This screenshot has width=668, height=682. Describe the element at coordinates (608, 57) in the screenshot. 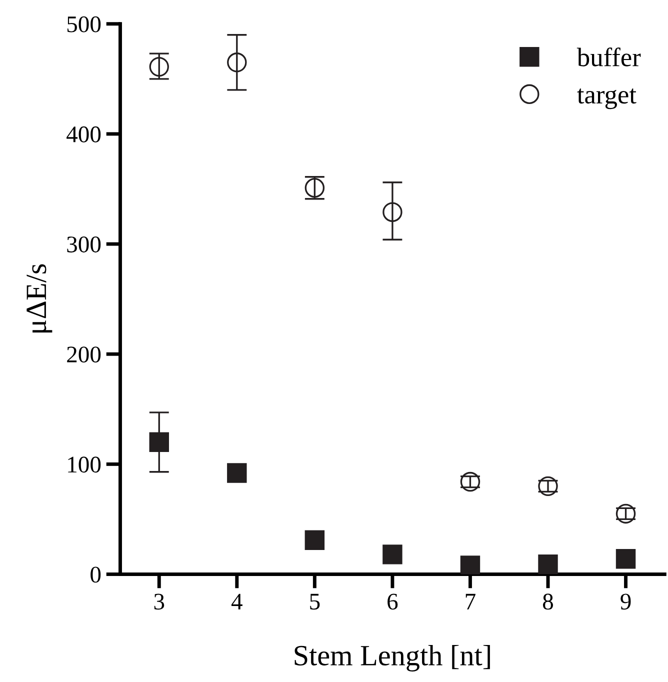

I see `legend-label: buffer` at that location.